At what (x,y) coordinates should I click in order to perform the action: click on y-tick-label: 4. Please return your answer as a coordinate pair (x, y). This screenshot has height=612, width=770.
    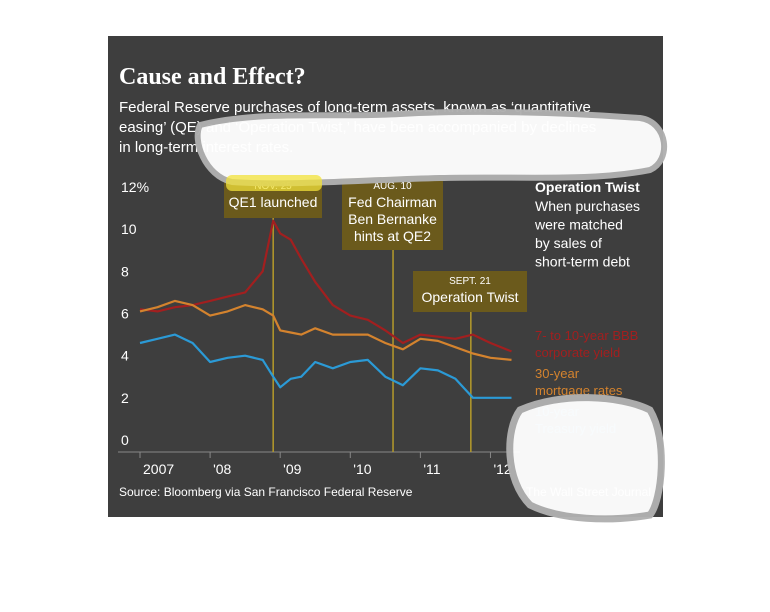
    Looking at the image, I should click on (125, 356).